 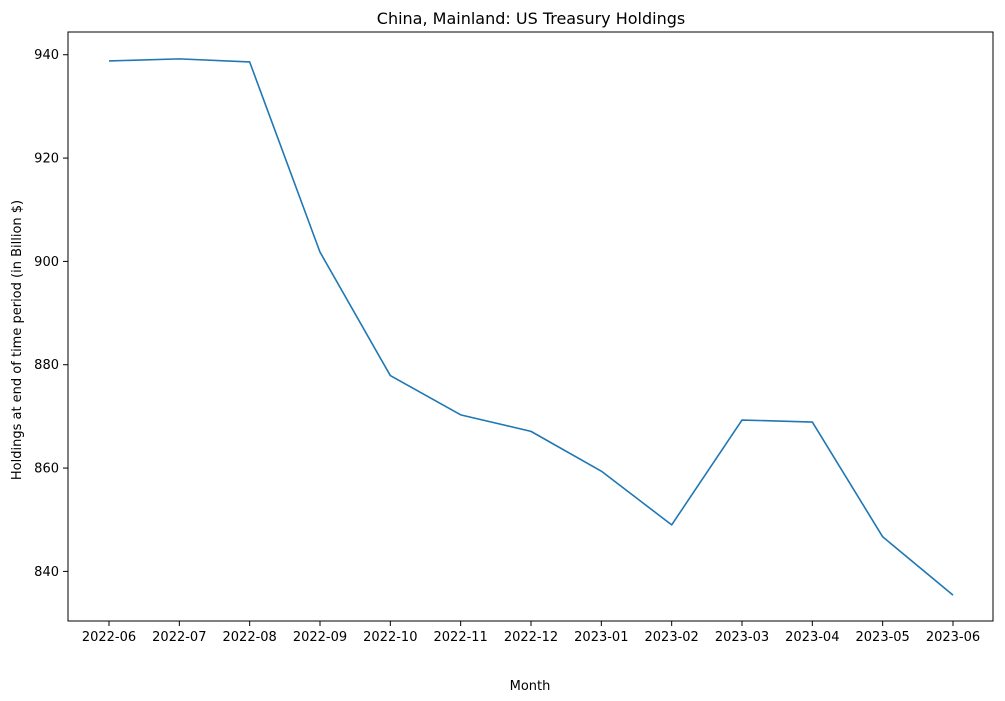 What do you see at coordinates (179, 637) in the screenshot?
I see `x-tick-label: 2022-07` at bounding box center [179, 637].